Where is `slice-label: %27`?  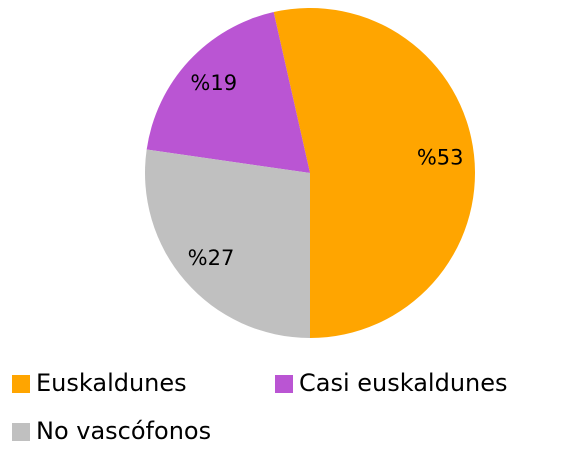 slice-label: %27 is located at coordinates (211, 258).